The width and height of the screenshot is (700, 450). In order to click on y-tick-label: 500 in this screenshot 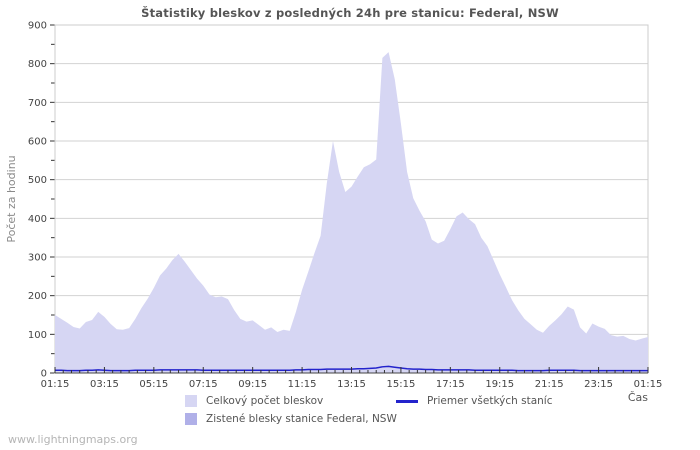, I will do `click(37, 180)`.